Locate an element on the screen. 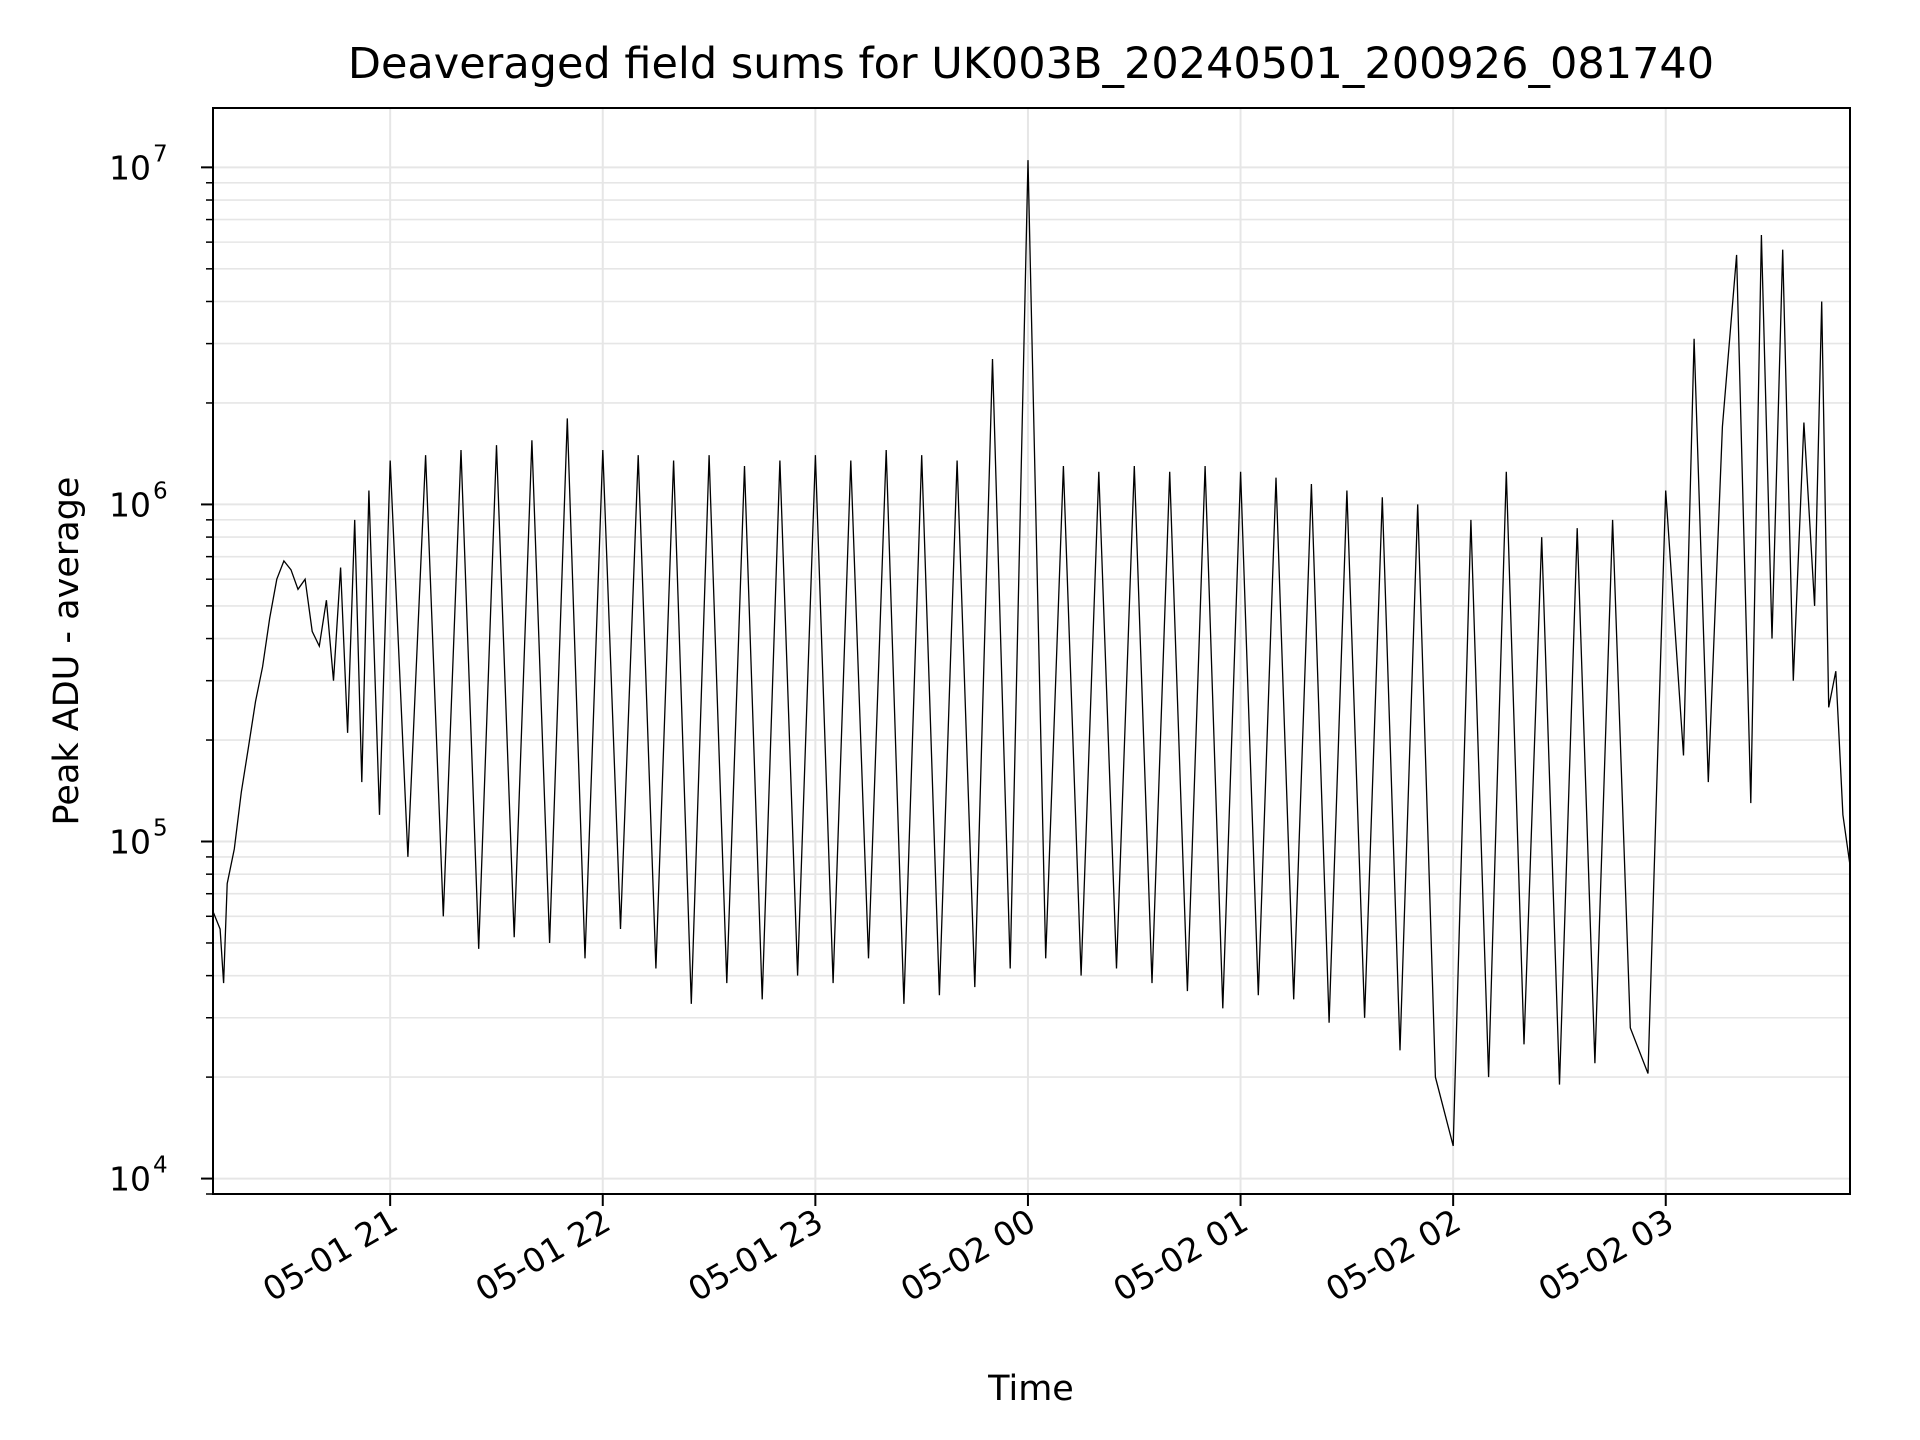 This screenshot has height=1440, width=1920. y-tick-exponent: 7 is located at coordinates (160, 154).